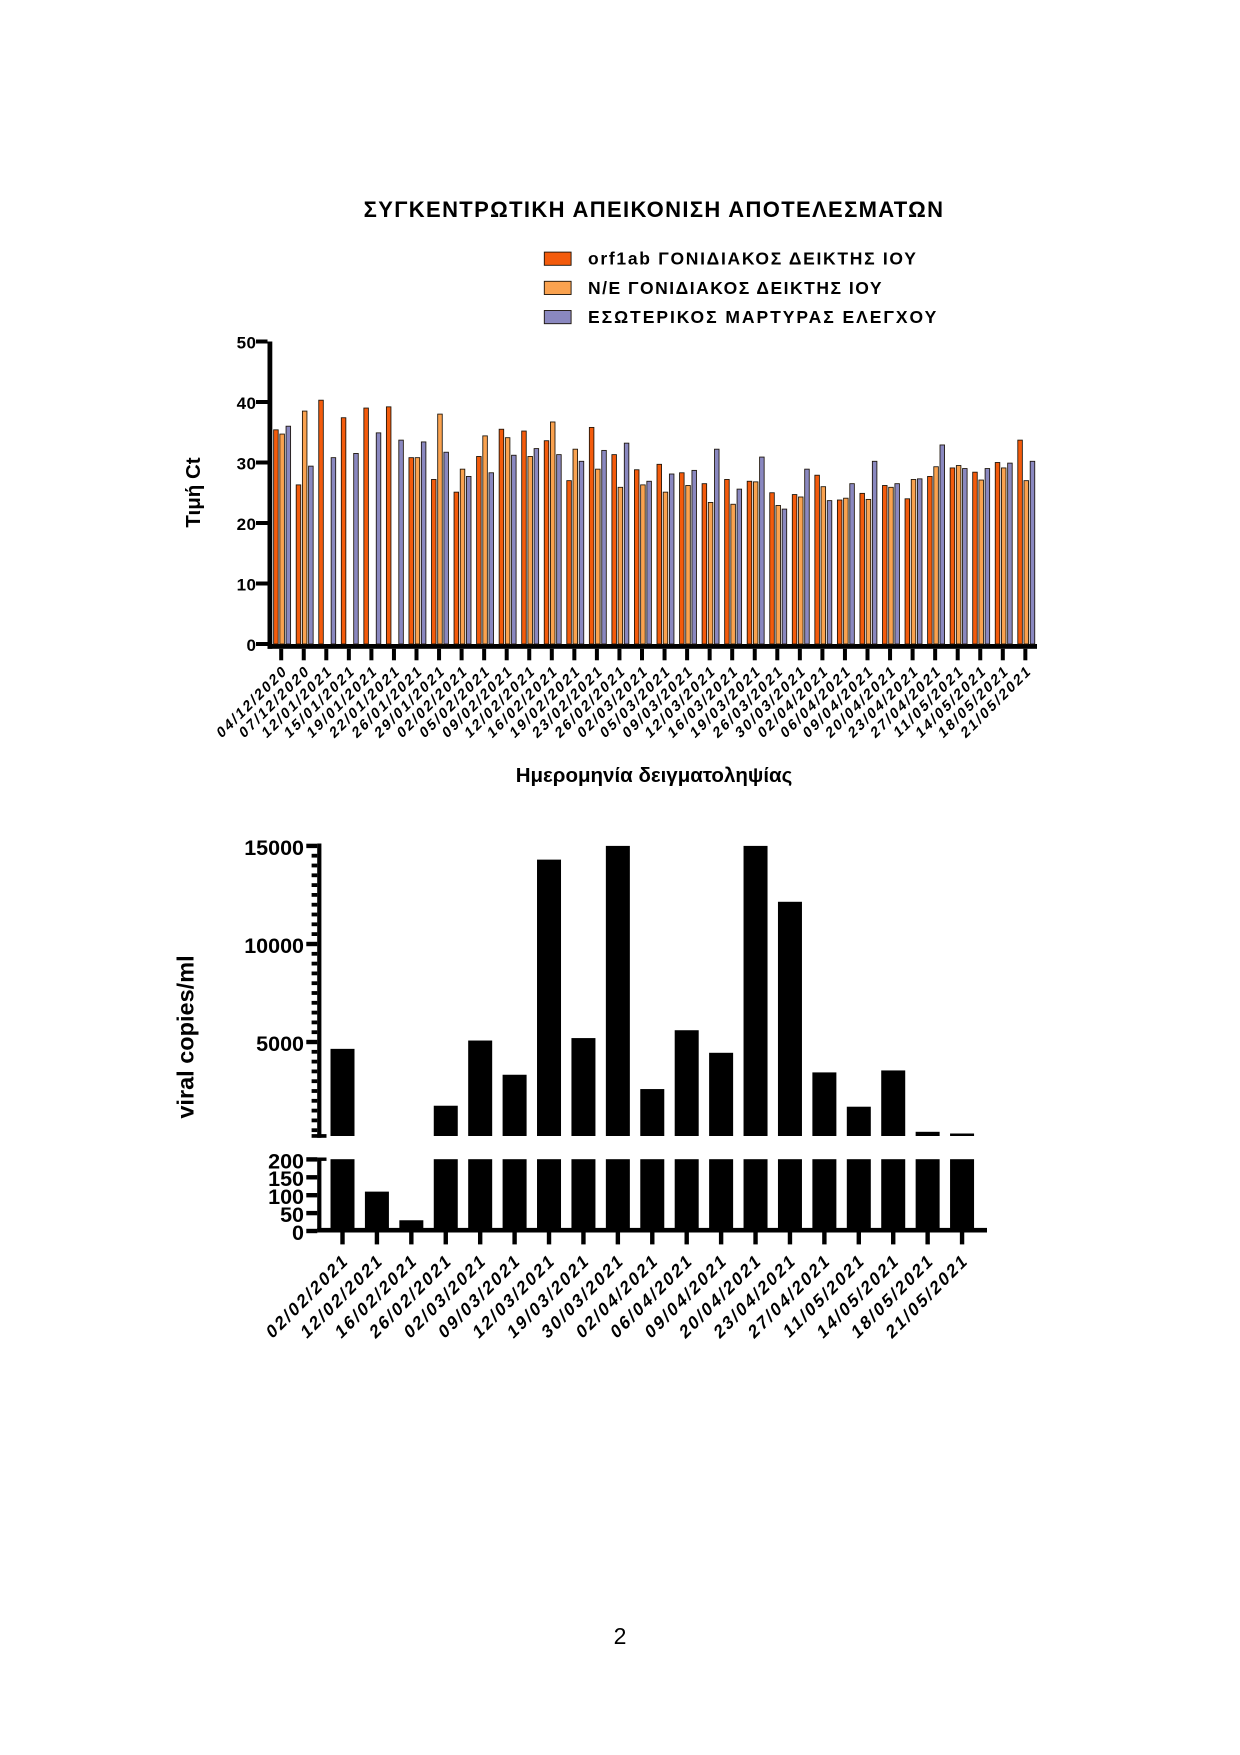  What do you see at coordinates (274, 848) in the screenshot?
I see `svg-text: 15000` at bounding box center [274, 848].